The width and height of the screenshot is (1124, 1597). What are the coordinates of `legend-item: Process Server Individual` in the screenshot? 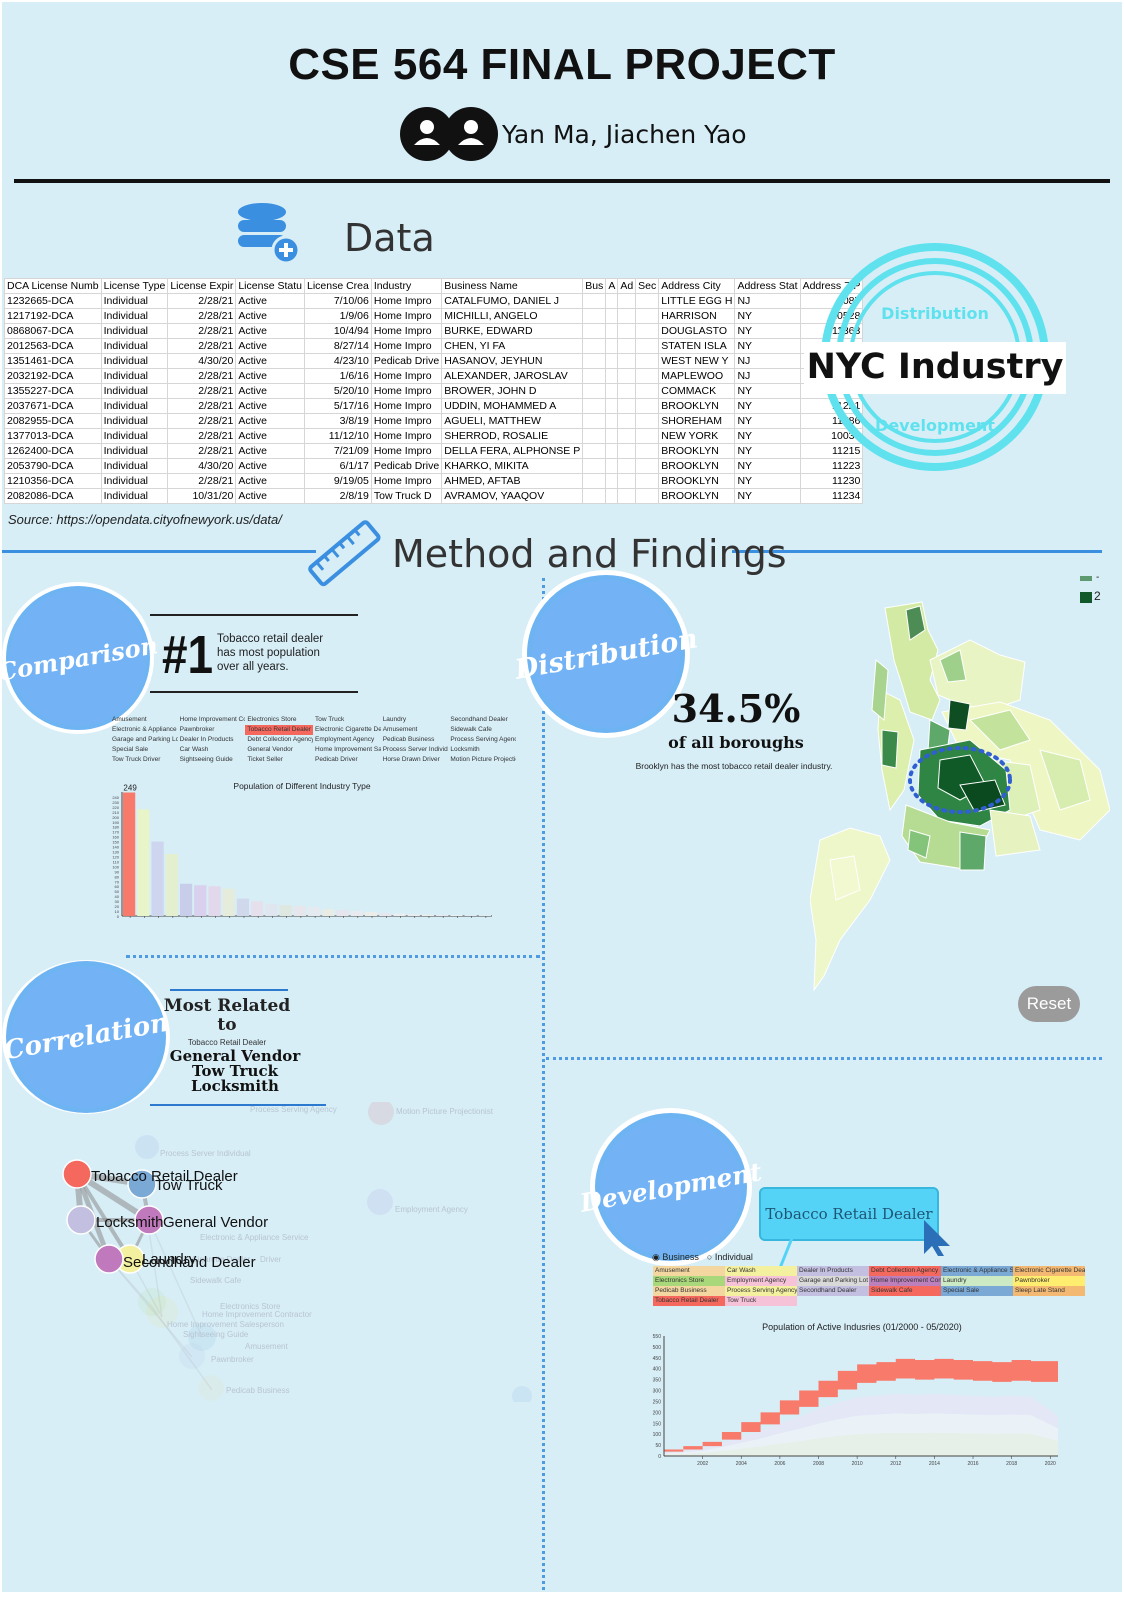 It's located at (415, 750).